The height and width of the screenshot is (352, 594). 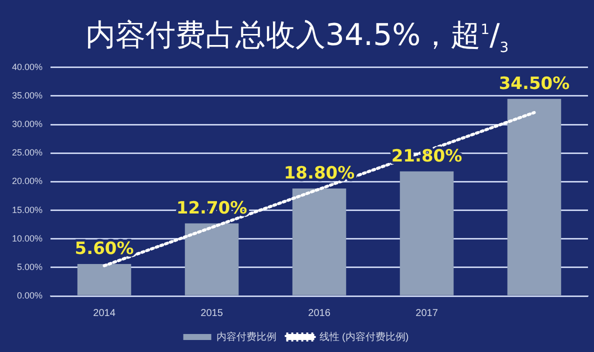 What do you see at coordinates (27, 238) in the screenshot?
I see `y-tick-label: 10.00%` at bounding box center [27, 238].